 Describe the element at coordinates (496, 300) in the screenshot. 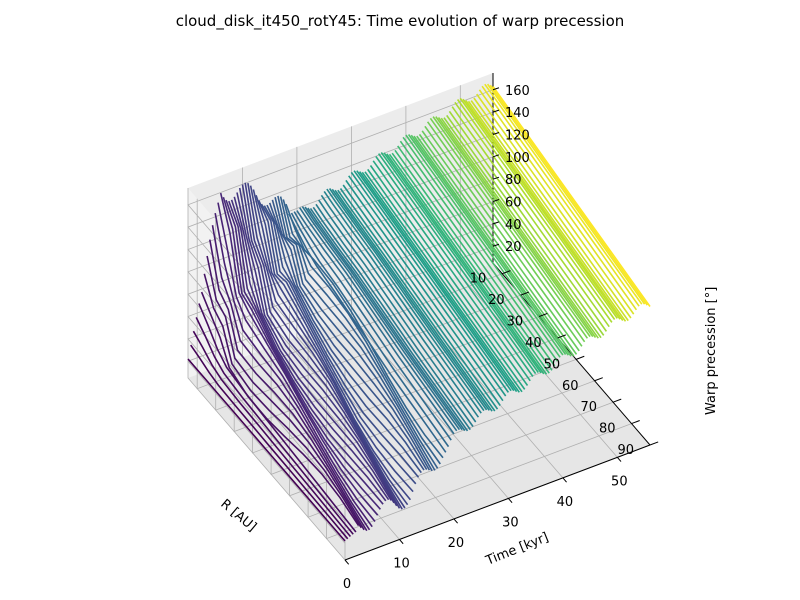

I see `x-tick-label: 20` at that location.